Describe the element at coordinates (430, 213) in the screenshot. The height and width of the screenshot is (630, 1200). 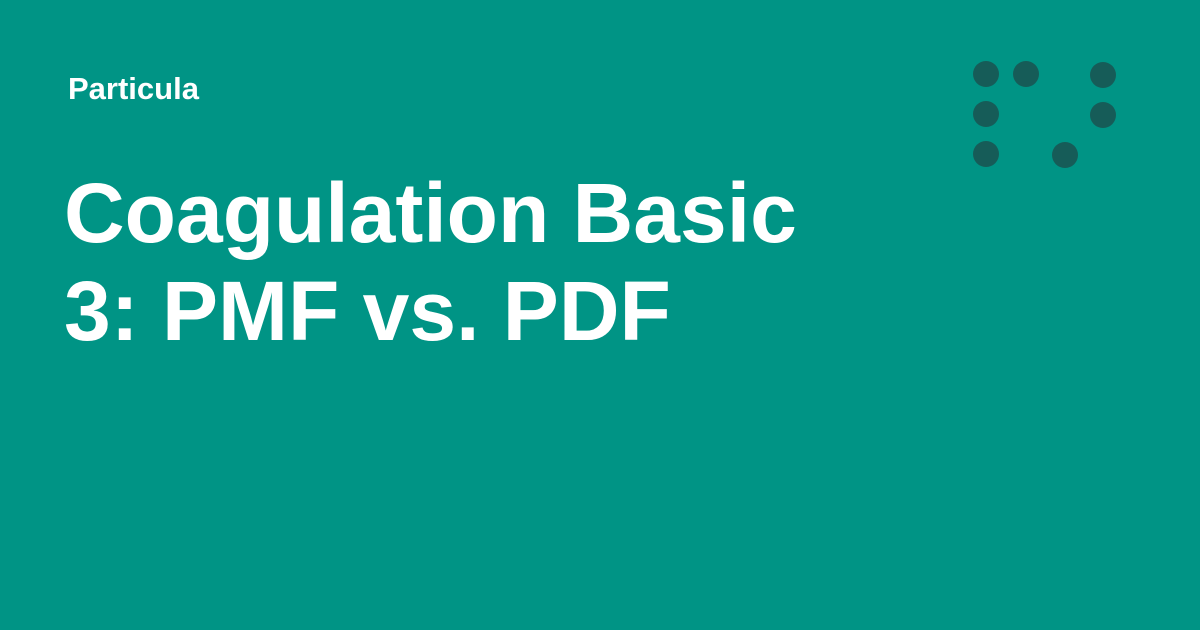
I see `page-title-line-1: Coagulation Basic` at that location.